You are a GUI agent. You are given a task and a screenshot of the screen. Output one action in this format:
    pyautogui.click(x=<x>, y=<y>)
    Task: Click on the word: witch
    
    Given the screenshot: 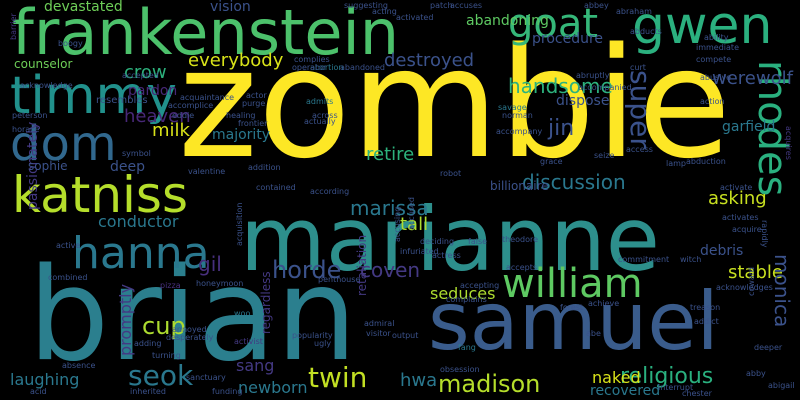 What is the action you would take?
    pyautogui.click(x=691, y=259)
    